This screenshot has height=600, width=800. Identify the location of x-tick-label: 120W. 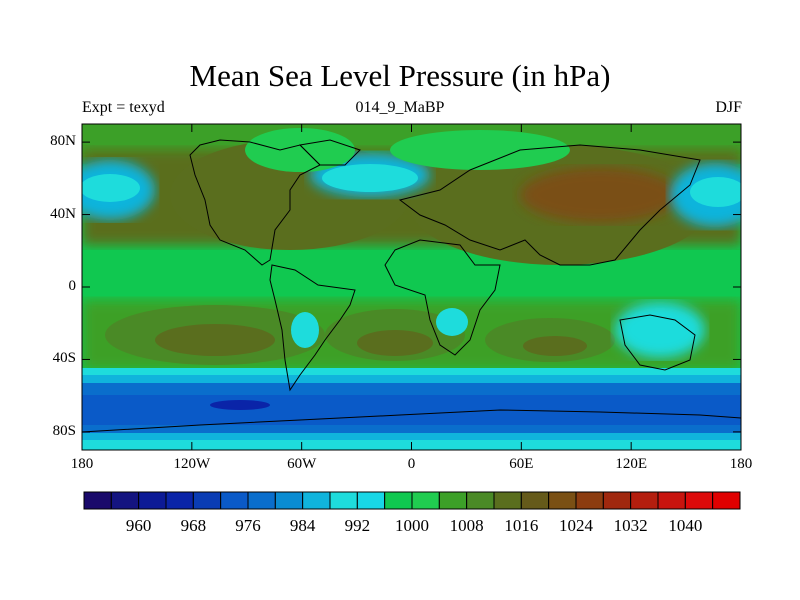
(192, 464).